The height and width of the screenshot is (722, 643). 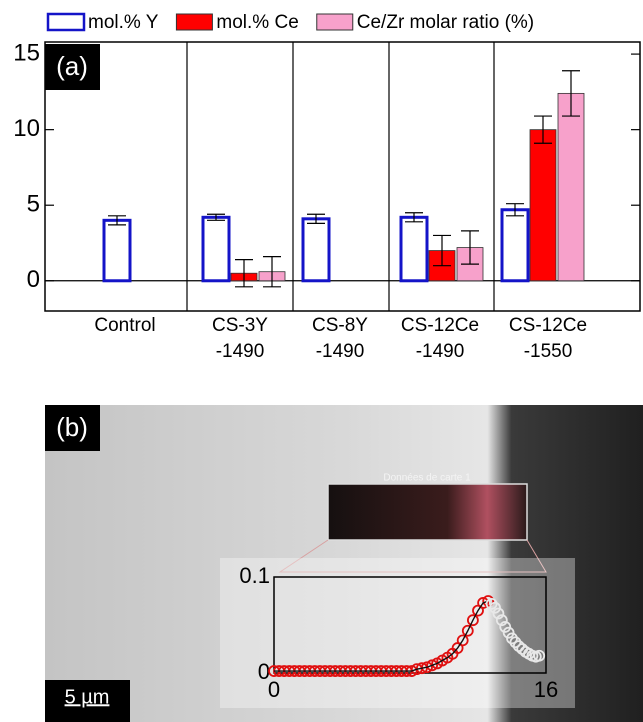 I want to click on x-tick-label: Control, so click(x=125, y=325).